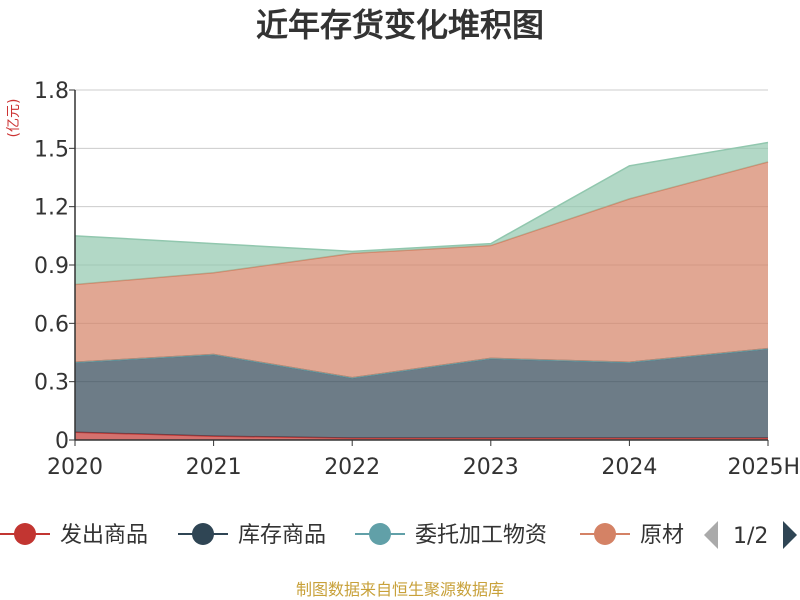 This screenshot has height=600, width=800. What do you see at coordinates (14, 118) in the screenshot?
I see `y-axis-unit: (亿元)` at bounding box center [14, 118].